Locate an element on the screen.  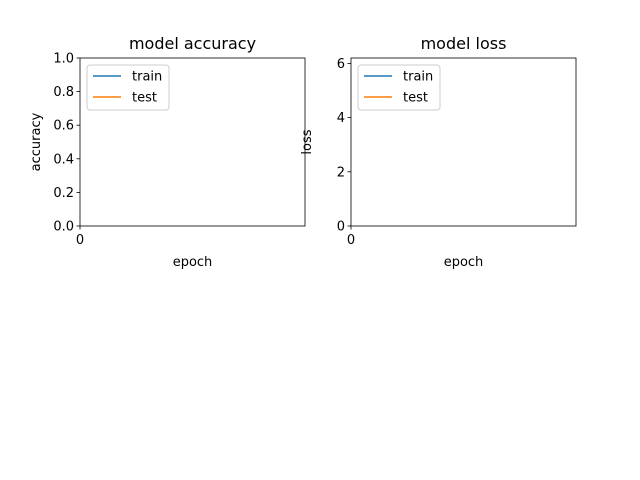
chart-title: model accuracy is located at coordinates (192, 43).